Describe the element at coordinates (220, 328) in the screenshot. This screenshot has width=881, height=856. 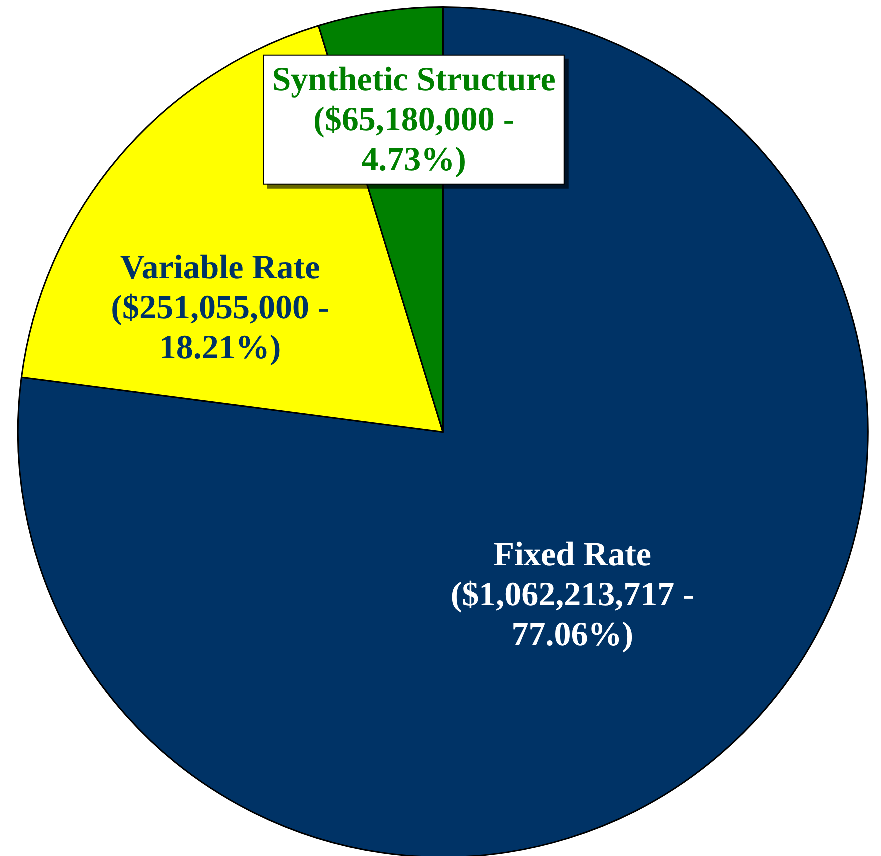
I see `data-label: ($251,055,000 - 18.21%)` at that location.